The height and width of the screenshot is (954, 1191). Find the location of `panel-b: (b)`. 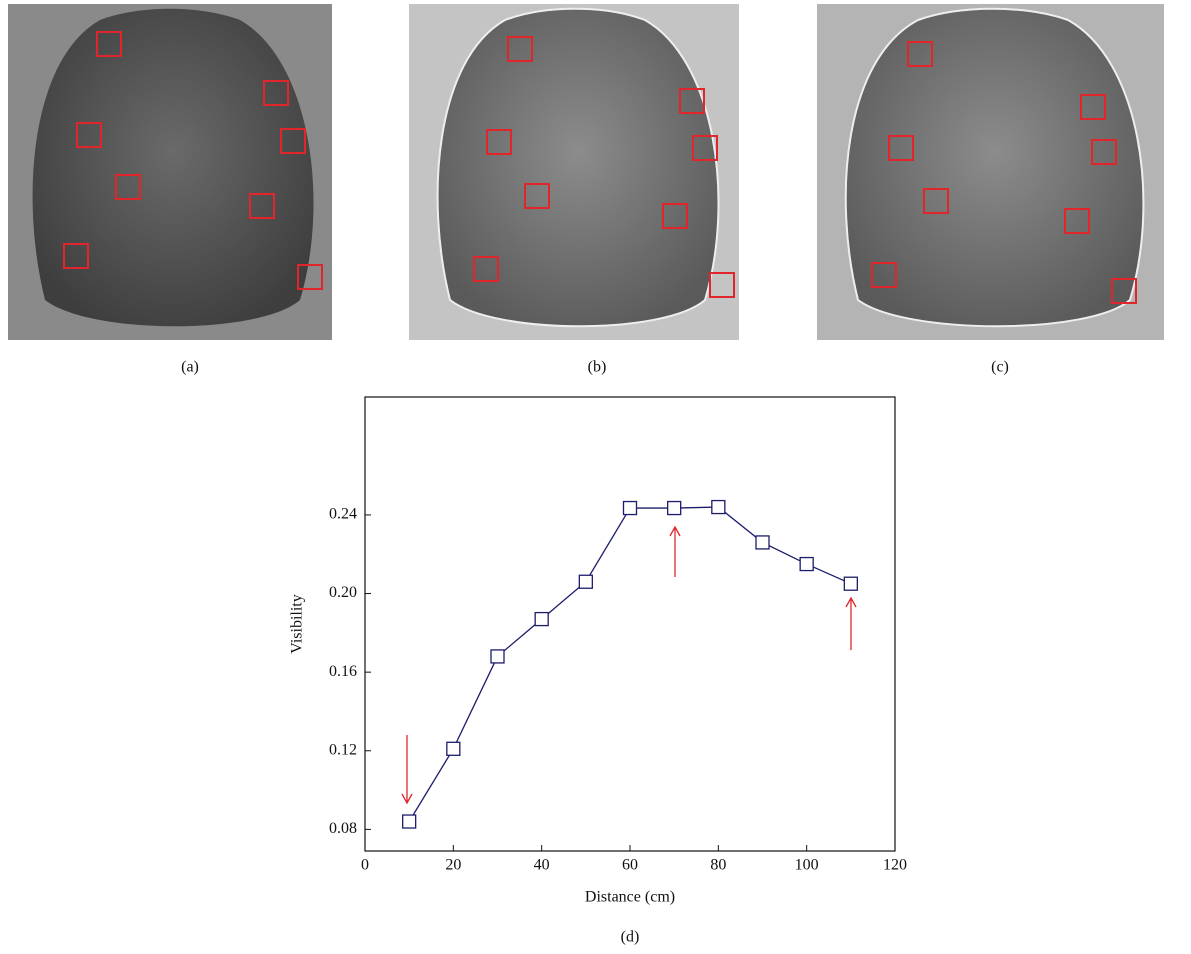

panel-b: (b) is located at coordinates (574, 190).